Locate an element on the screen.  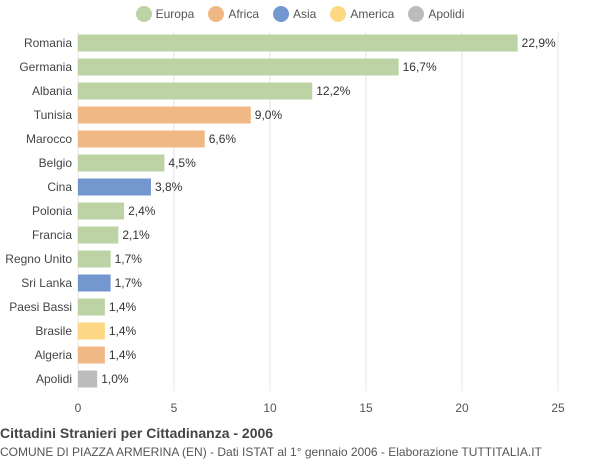
category-label: Francia is located at coordinates (52, 235).